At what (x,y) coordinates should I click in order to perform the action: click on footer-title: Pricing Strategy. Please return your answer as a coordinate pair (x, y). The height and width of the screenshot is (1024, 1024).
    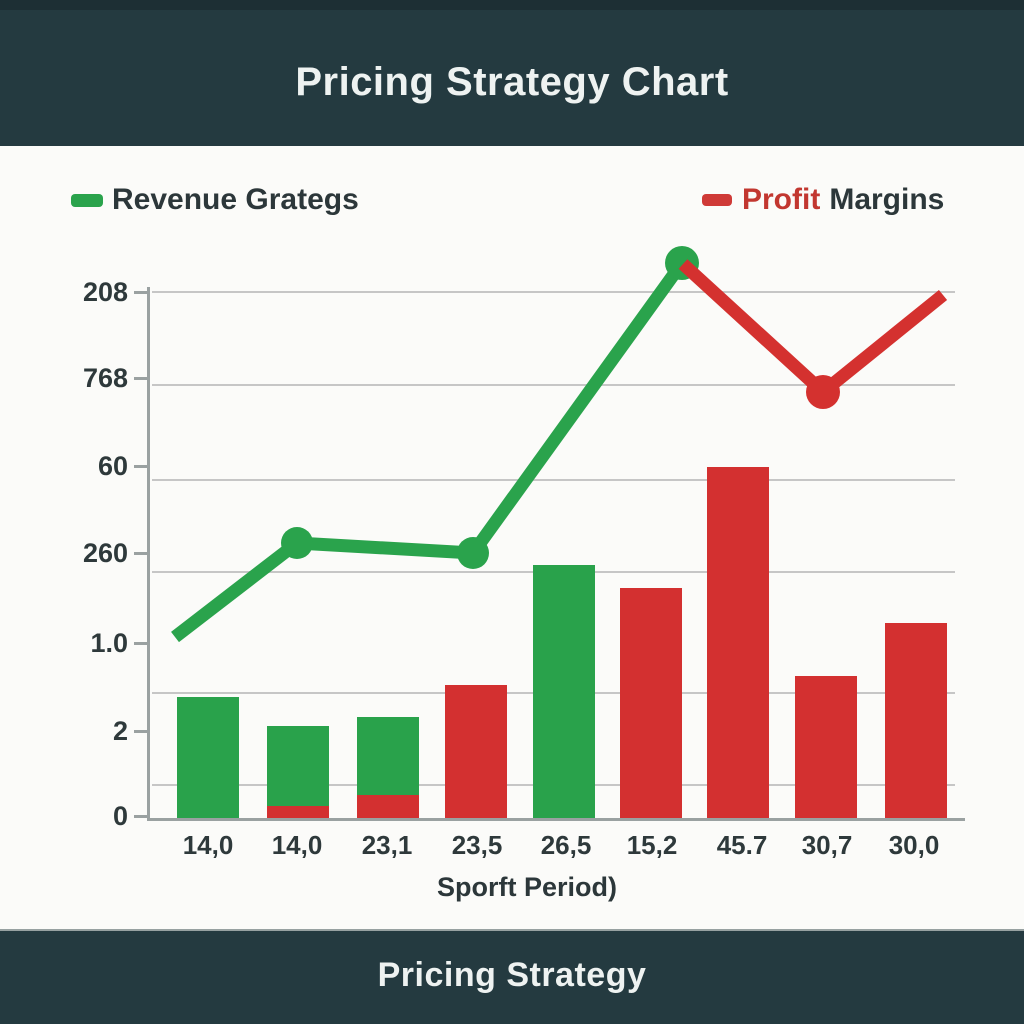
    Looking at the image, I should click on (512, 975).